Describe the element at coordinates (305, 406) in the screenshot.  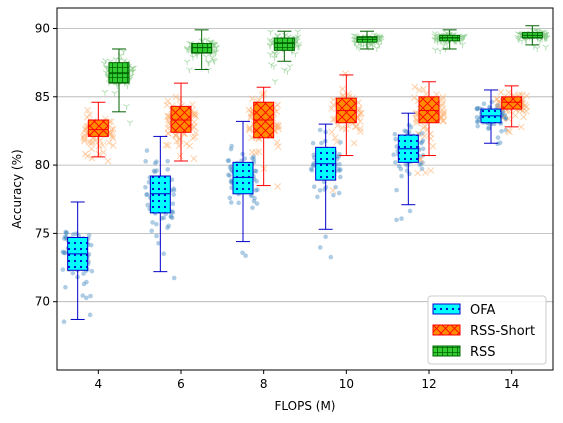
I see `x-axis-label: FLOPS (M)` at that location.